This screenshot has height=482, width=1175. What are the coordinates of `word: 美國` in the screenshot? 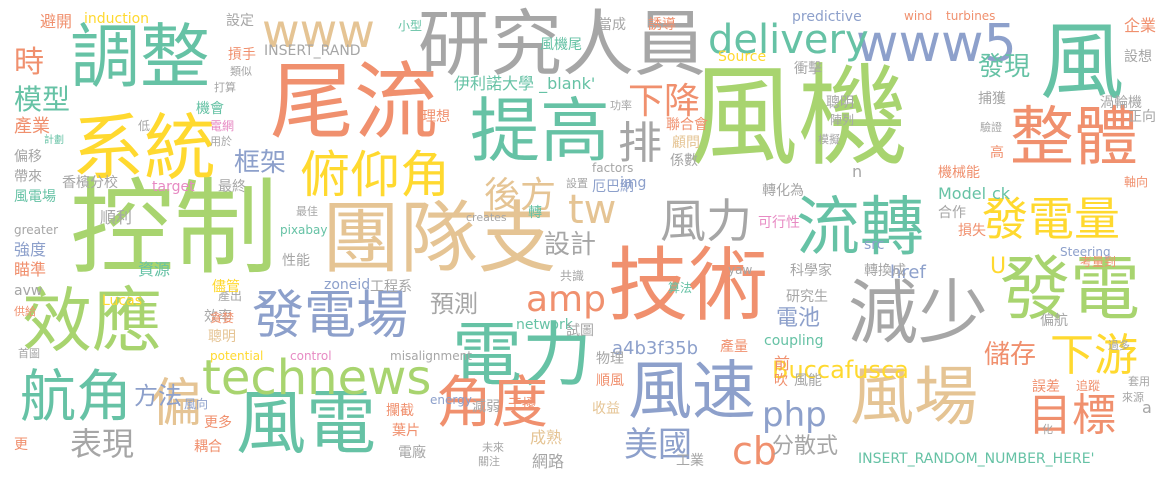 It's located at (658, 445).